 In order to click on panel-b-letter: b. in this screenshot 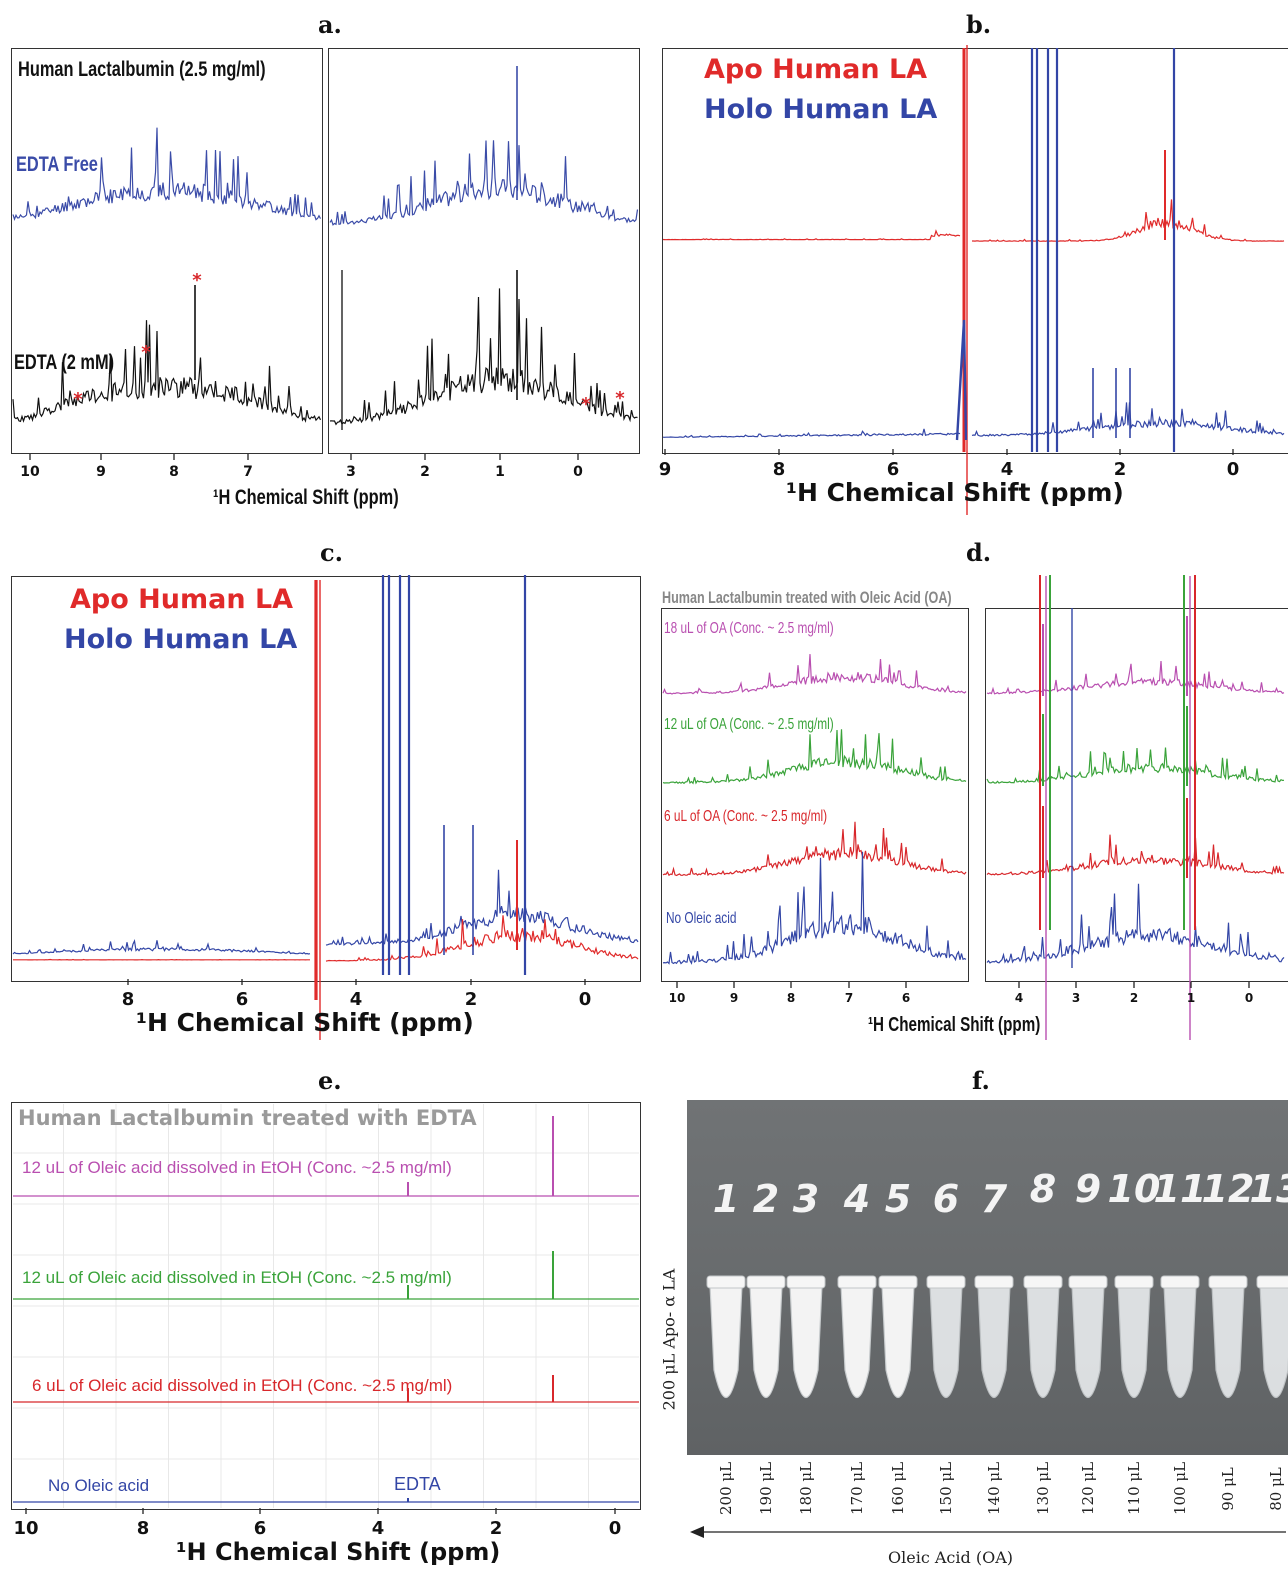, I will do `click(979, 24)`.